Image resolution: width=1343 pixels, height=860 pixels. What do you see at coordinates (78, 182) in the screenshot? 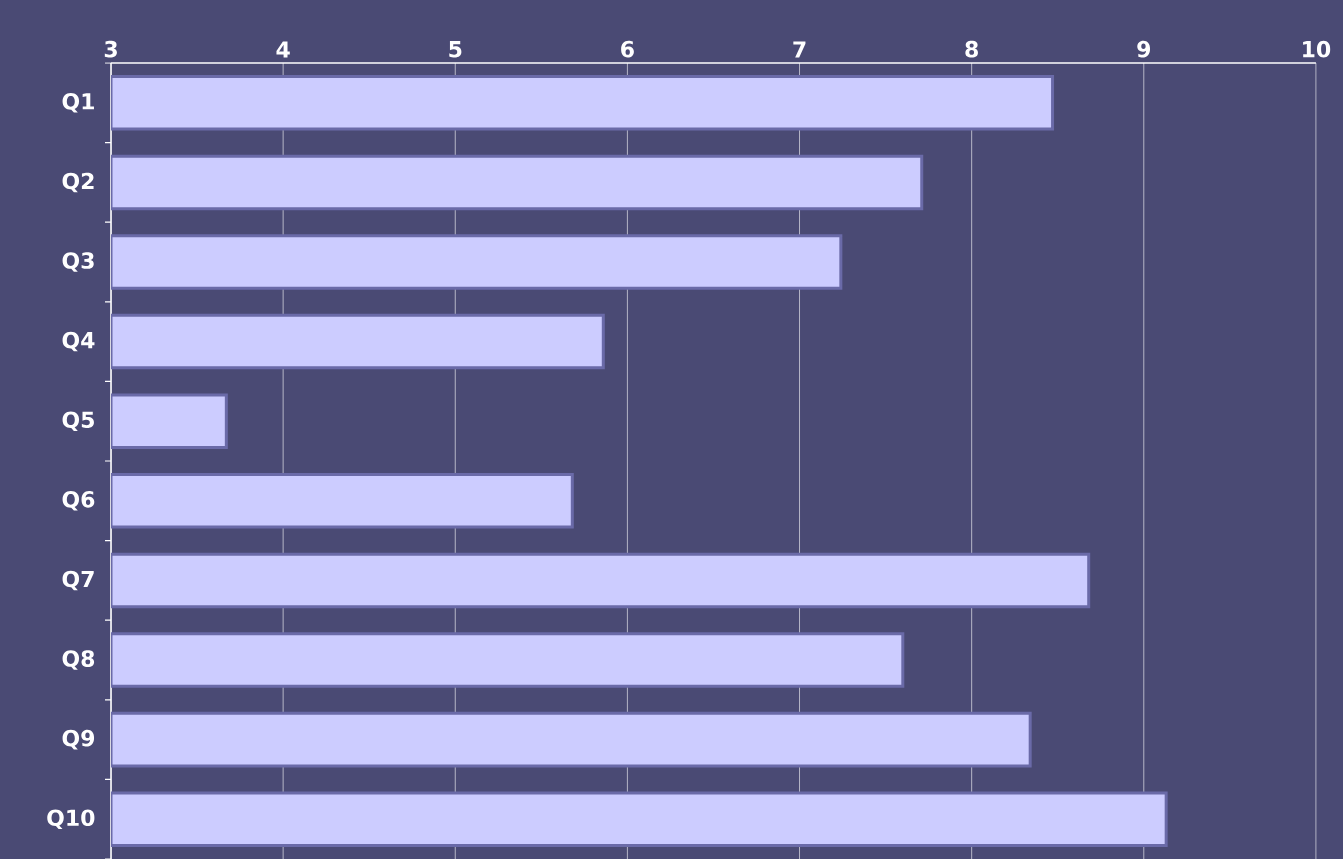
I see `y-tick-label: Q2` at bounding box center [78, 182].